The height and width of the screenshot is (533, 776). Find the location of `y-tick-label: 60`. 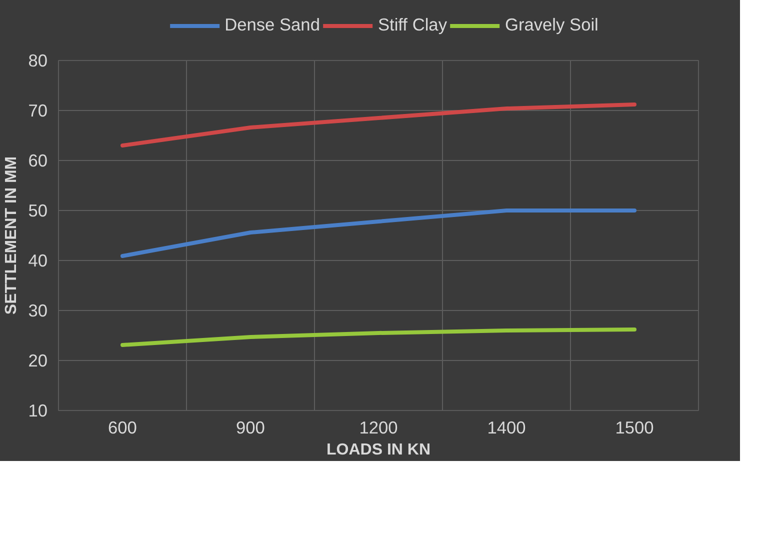

y-tick-label: 60 is located at coordinates (38, 160).